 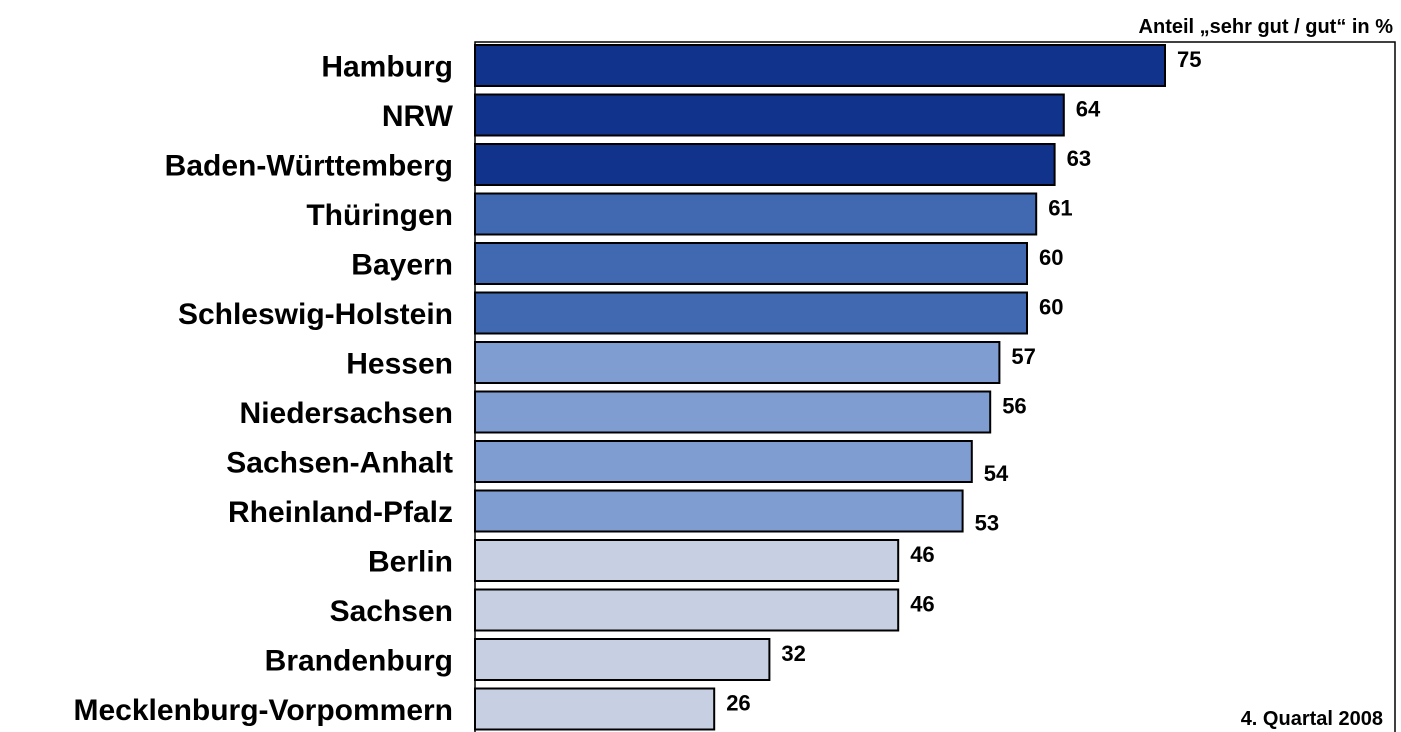 I want to click on value-label: 54, so click(x=996, y=473).